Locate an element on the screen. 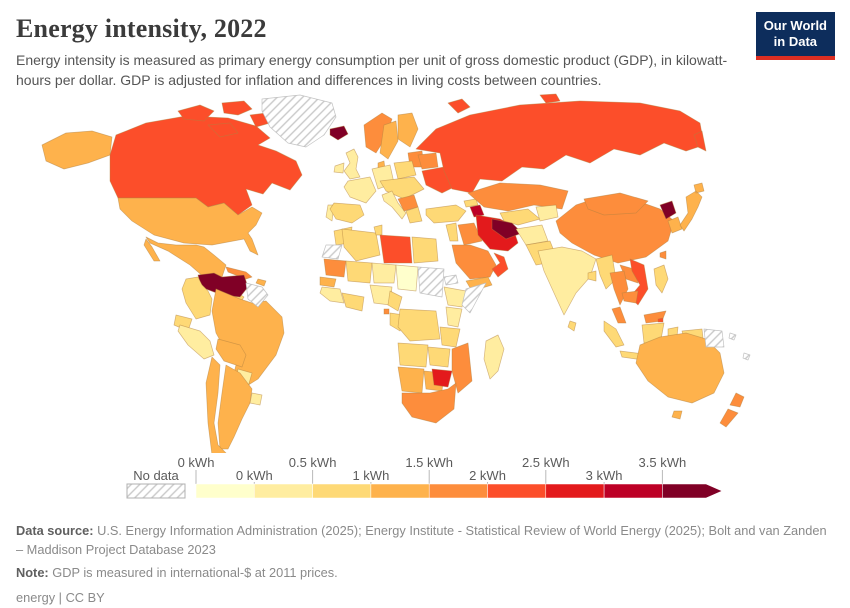 The image size is (850, 608). country-iraq is located at coordinates (470, 234).